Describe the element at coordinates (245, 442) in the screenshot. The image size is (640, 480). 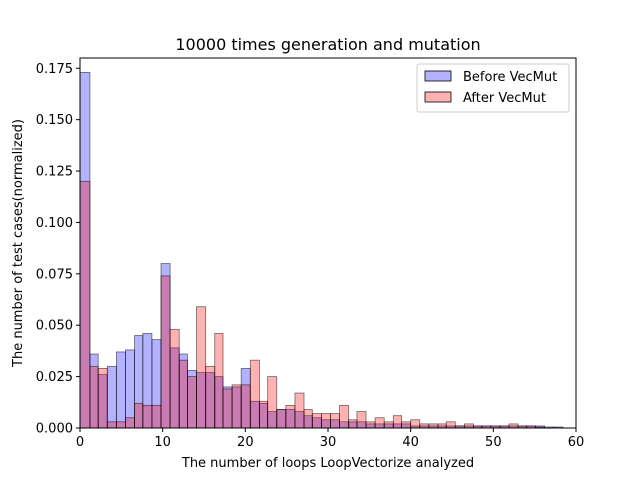
I see `x-tick-label: 20` at that location.